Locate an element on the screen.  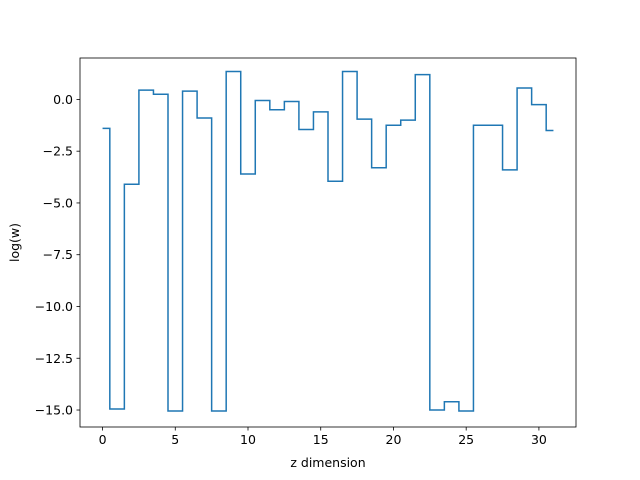
x-axis-ticks: 0 5 10 15 20 25 30 is located at coordinates (323, 437).